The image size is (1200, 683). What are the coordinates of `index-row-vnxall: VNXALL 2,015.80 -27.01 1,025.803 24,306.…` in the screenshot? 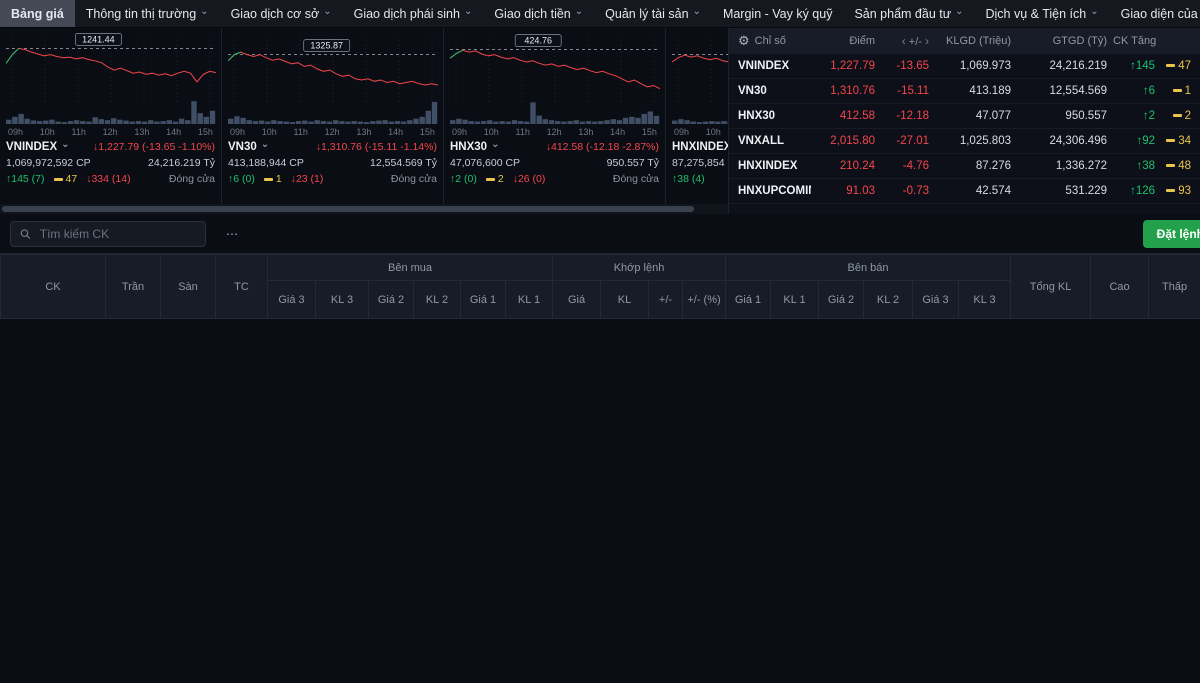 It's located at (964, 141).